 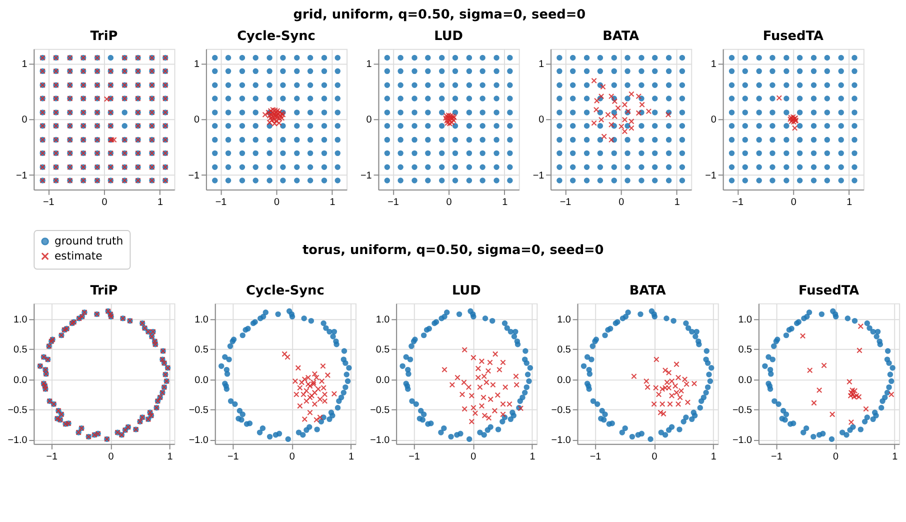 What do you see at coordinates (89, 241) in the screenshot?
I see `legend-label: ground truth` at bounding box center [89, 241].